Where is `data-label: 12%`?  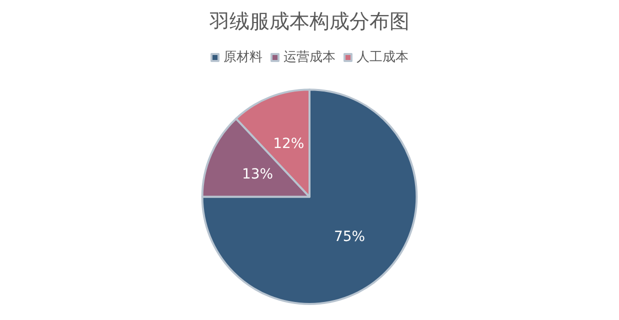 data-label: 12% is located at coordinates (288, 144).